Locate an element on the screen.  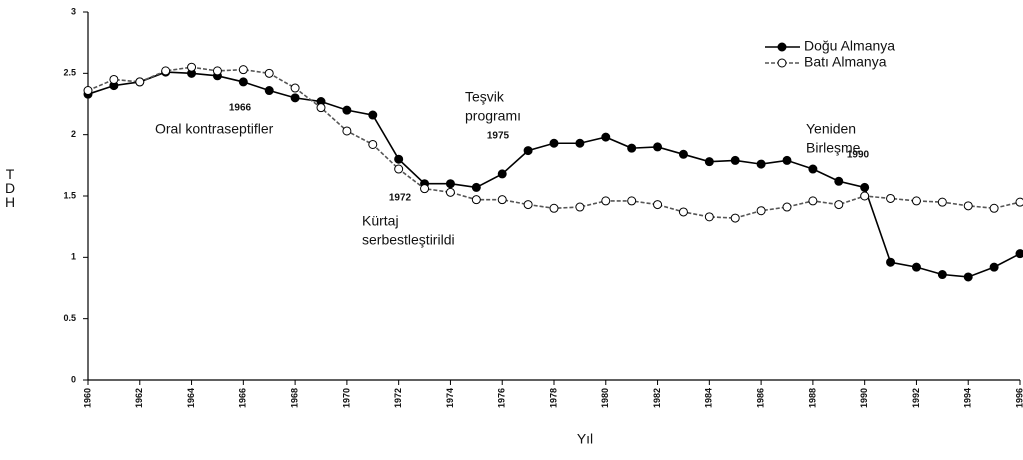
x-tick-label: 1990 is located at coordinates (864, 398).